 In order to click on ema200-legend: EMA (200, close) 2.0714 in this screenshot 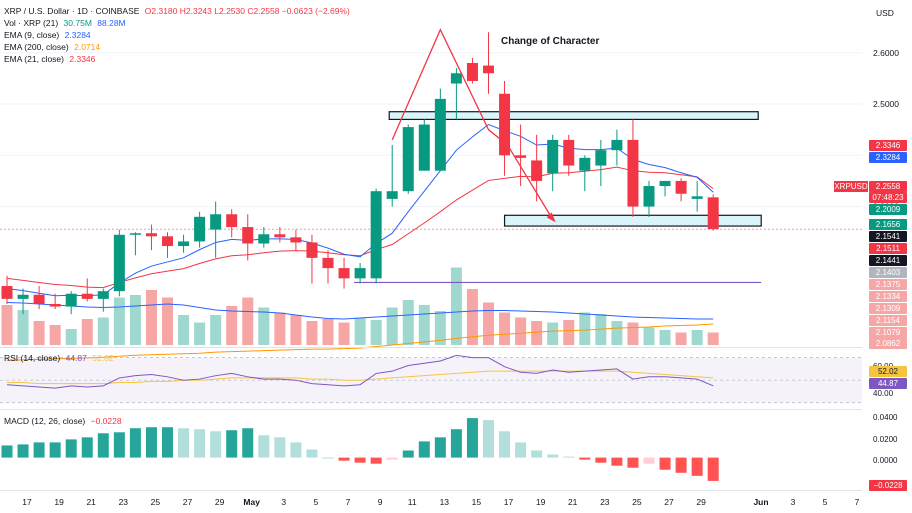, I will do `click(52, 47)`.